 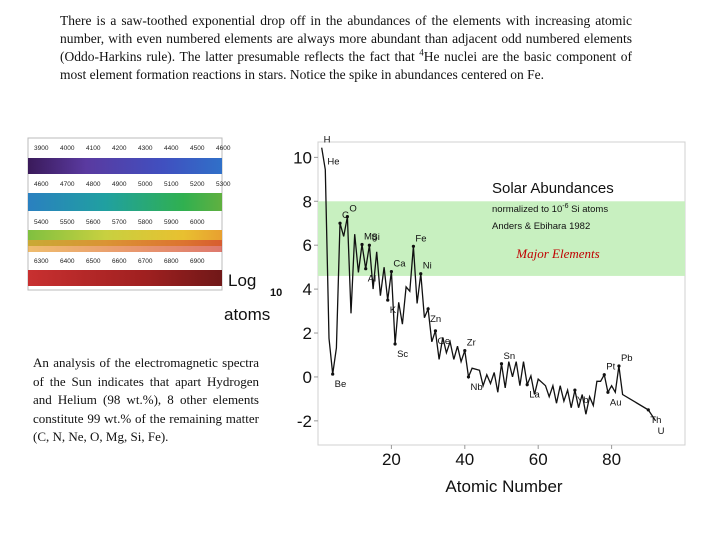 I want to click on element-label: Au, so click(x=616, y=402).